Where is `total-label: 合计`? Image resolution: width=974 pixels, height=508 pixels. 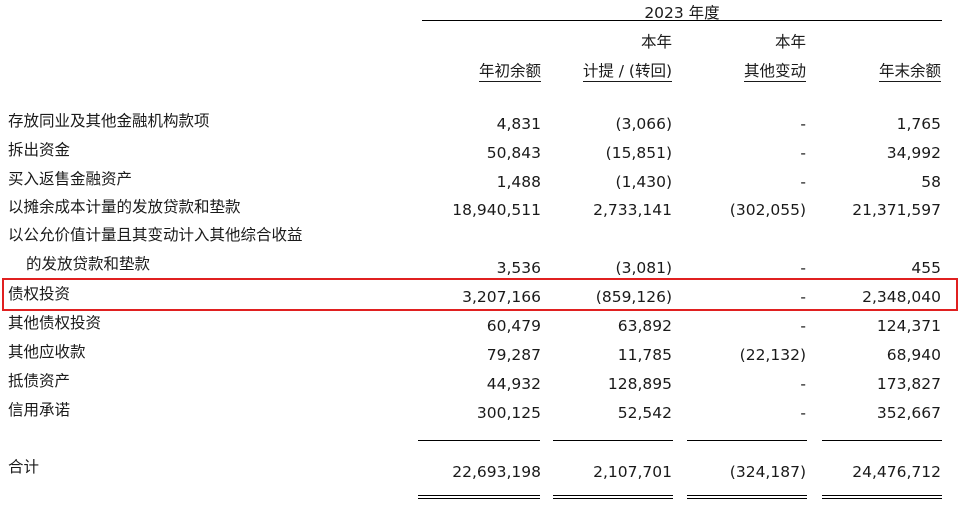
total-label: 合计 is located at coordinates (24, 467).